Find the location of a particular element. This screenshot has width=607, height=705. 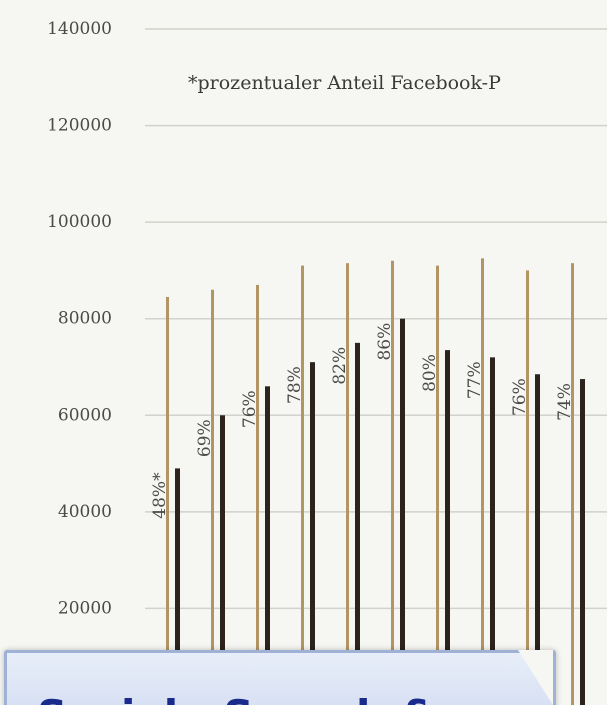

y-tick-label: 140000 is located at coordinates (79, 29).